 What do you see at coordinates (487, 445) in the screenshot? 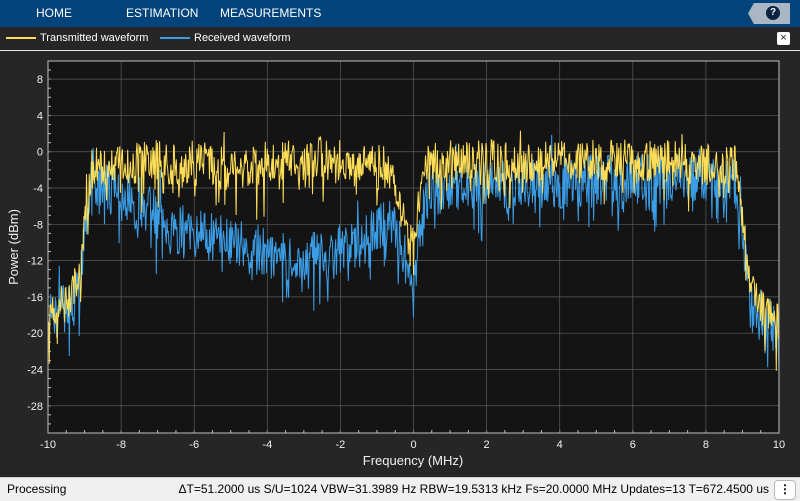
I see `x-tick-label: 2` at bounding box center [487, 445].